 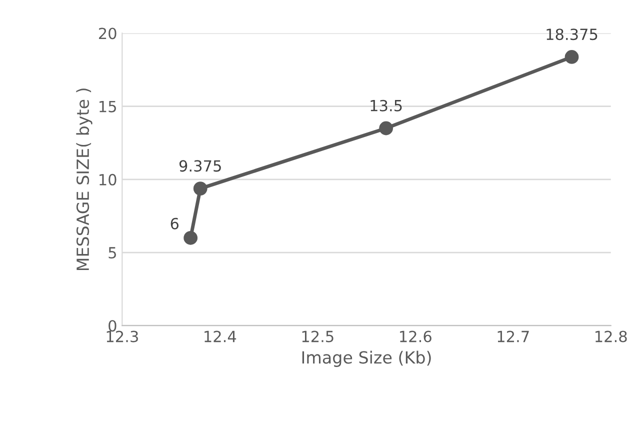 I want to click on y-tick-label: 0, so click(x=112, y=326).